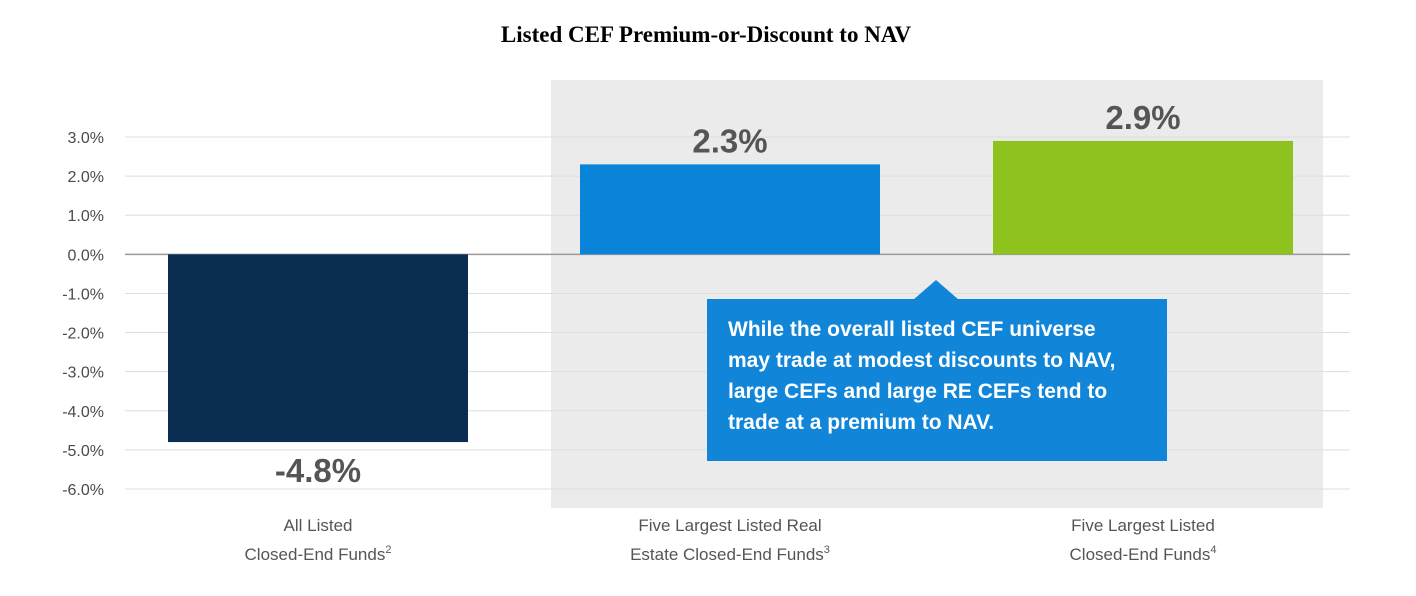  Describe the element at coordinates (729, 140) in the screenshot. I see `bar-value-label: 2.3%` at that location.